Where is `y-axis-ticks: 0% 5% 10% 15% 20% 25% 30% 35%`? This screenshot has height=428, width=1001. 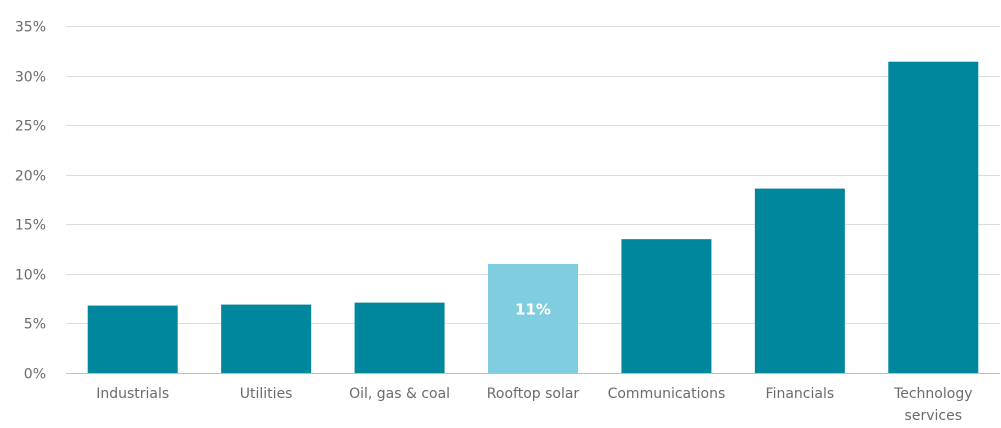
y-axis-ticks: 0% 5% 10% 15% 20% 25% 30% 35% is located at coordinates (30, 201).